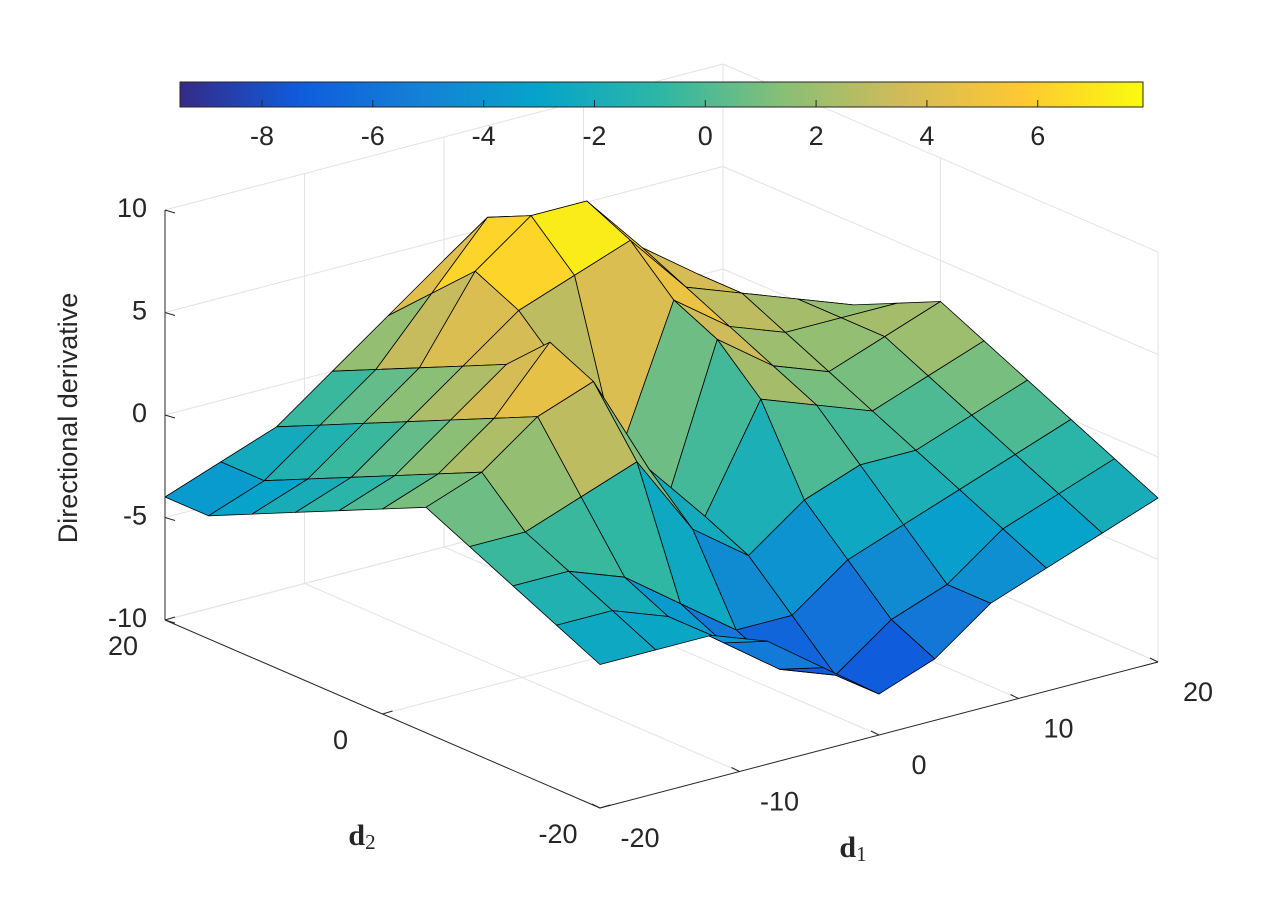  Describe the element at coordinates (340, 740) in the screenshot. I see `y-tick-label: 0` at that location.